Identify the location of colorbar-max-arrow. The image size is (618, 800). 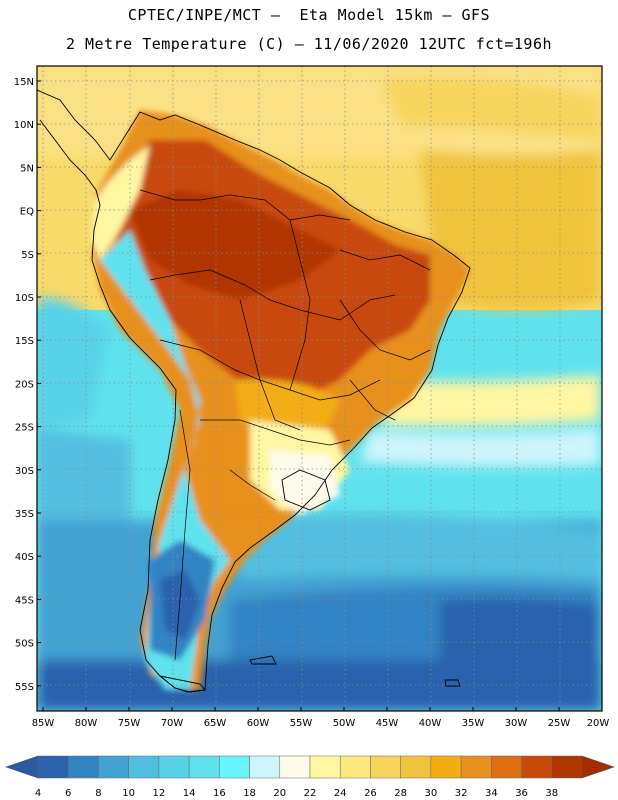
(598, 767).